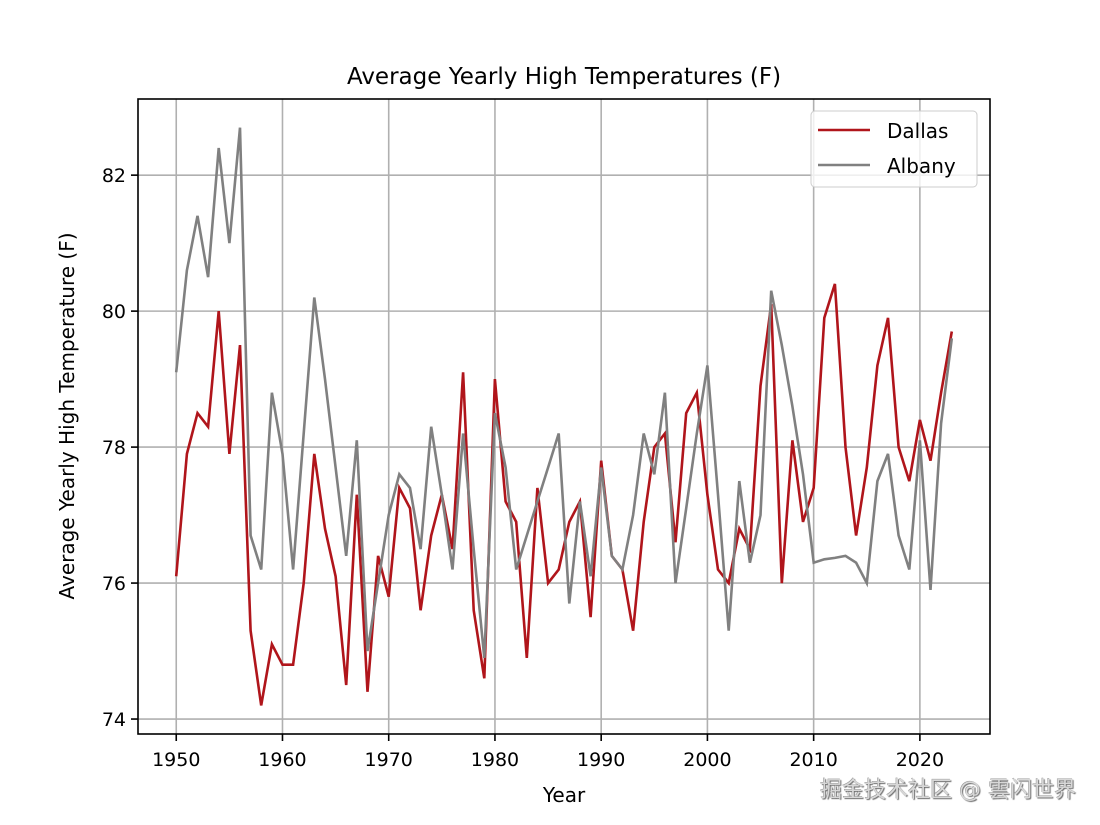  Describe the element at coordinates (917, 131) in the screenshot. I see `legend-label-dallas: Dallas` at that location.